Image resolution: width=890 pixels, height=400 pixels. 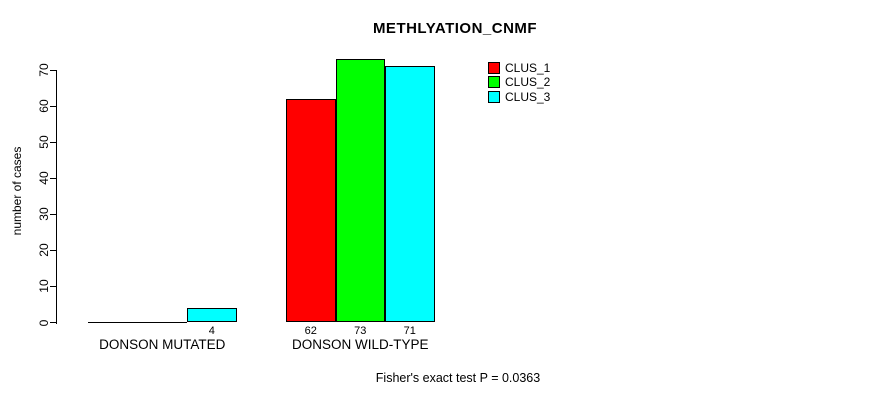 I want to click on legend-label: CLUS_1, so click(x=528, y=68).